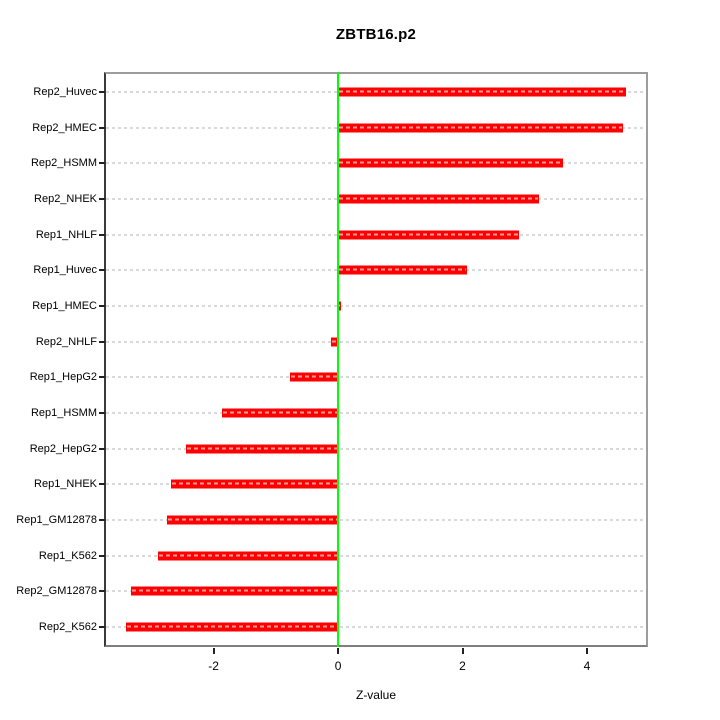 This screenshot has height=720, width=720. Describe the element at coordinates (56, 520) in the screenshot. I see `y-axis-label: Rep1_GM12878` at that location.